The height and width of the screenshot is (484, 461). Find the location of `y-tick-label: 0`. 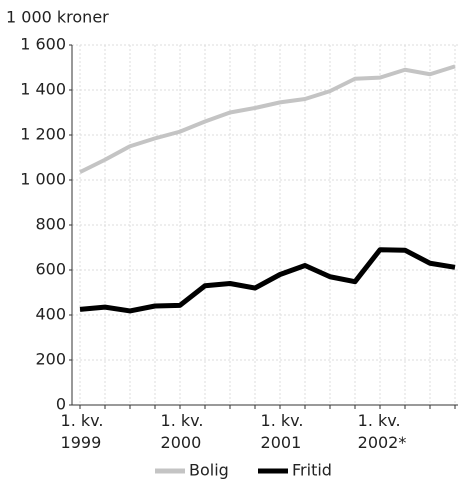

y-tick-label: 0 is located at coordinates (61, 404).